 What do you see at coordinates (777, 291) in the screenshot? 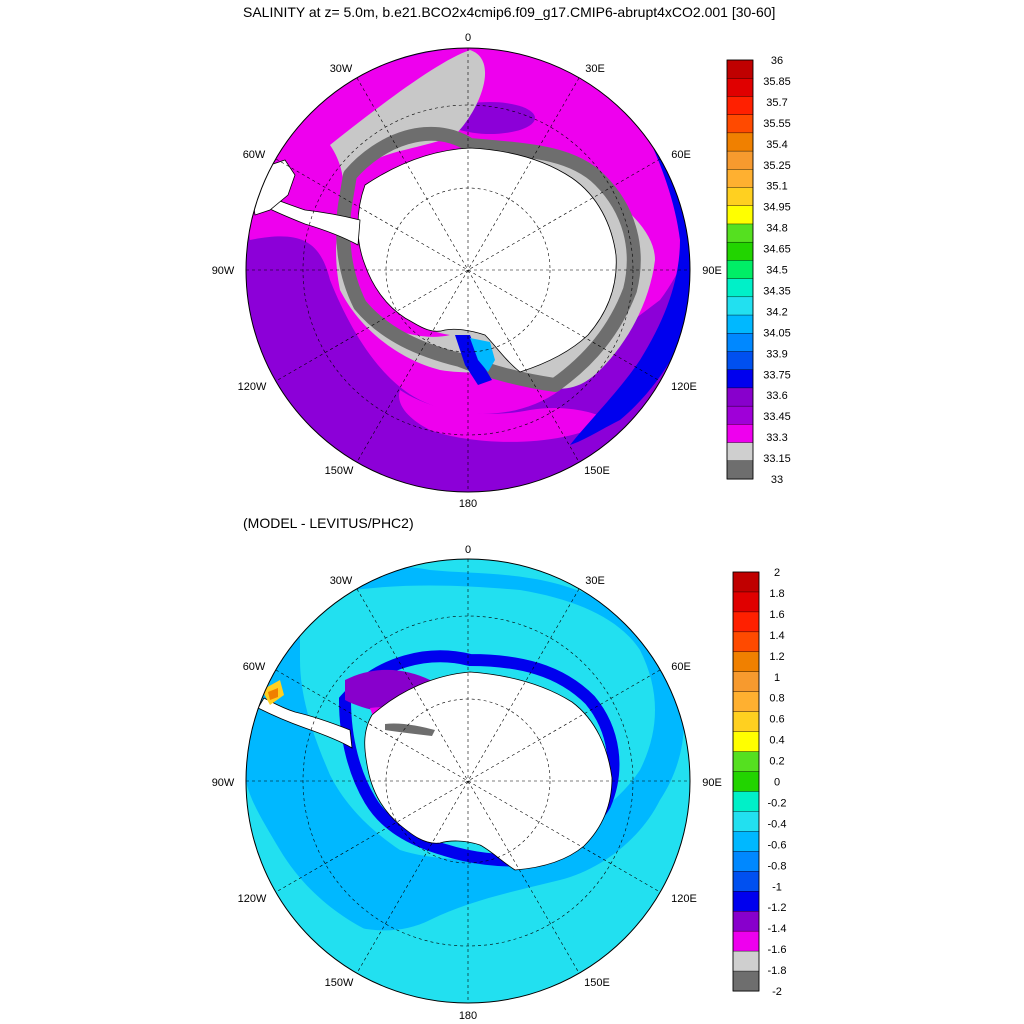
I see `salinity-colorbar-label: 34.35` at bounding box center [777, 291].